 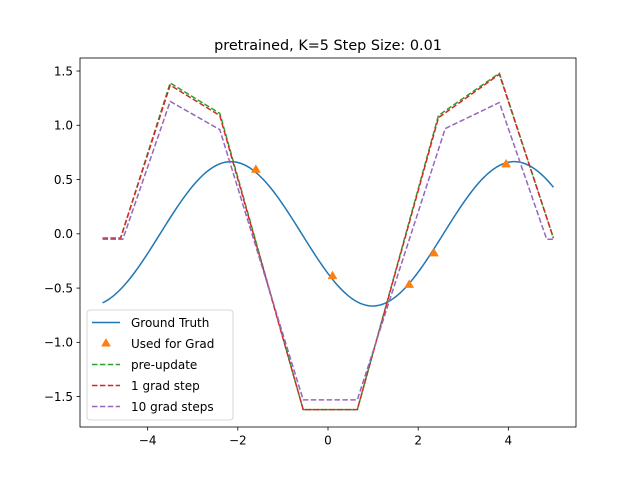 I want to click on legend-label-1-grad-step: 1 grad step, so click(x=165, y=386).